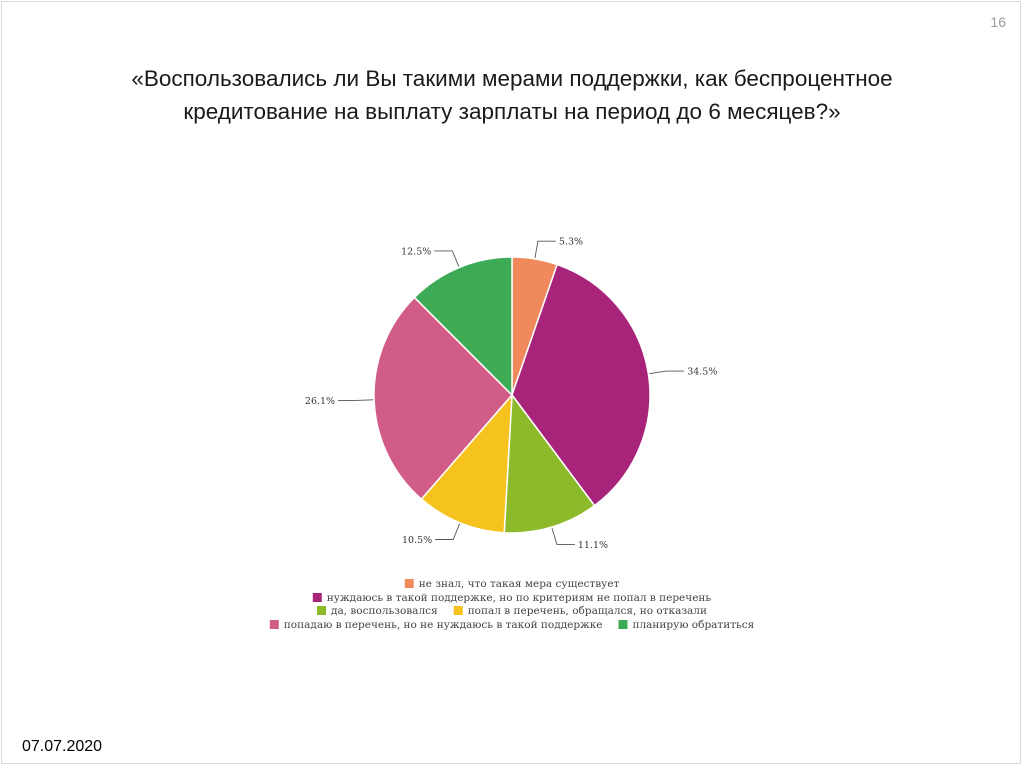  What do you see at coordinates (62, 746) in the screenshot?
I see `slide-date: 07.07.2020` at bounding box center [62, 746].